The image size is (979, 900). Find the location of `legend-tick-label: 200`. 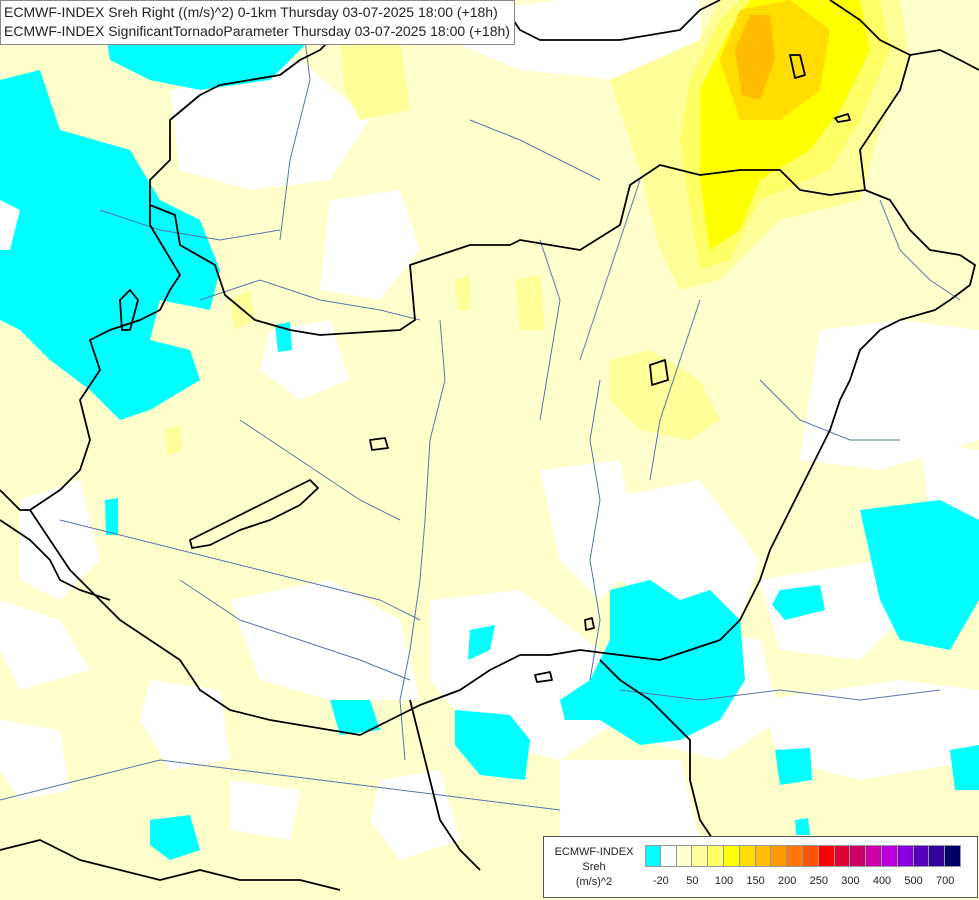

legend-tick-label: 200 is located at coordinates (787, 881).